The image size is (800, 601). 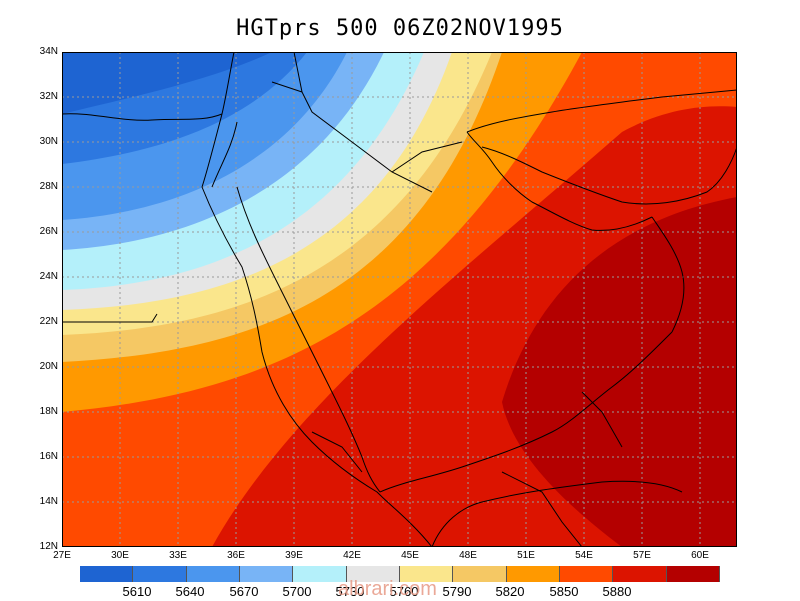 What do you see at coordinates (400, 28) in the screenshot?
I see `map-title: HGTprs 500 06Z02NOV1995` at bounding box center [400, 28].